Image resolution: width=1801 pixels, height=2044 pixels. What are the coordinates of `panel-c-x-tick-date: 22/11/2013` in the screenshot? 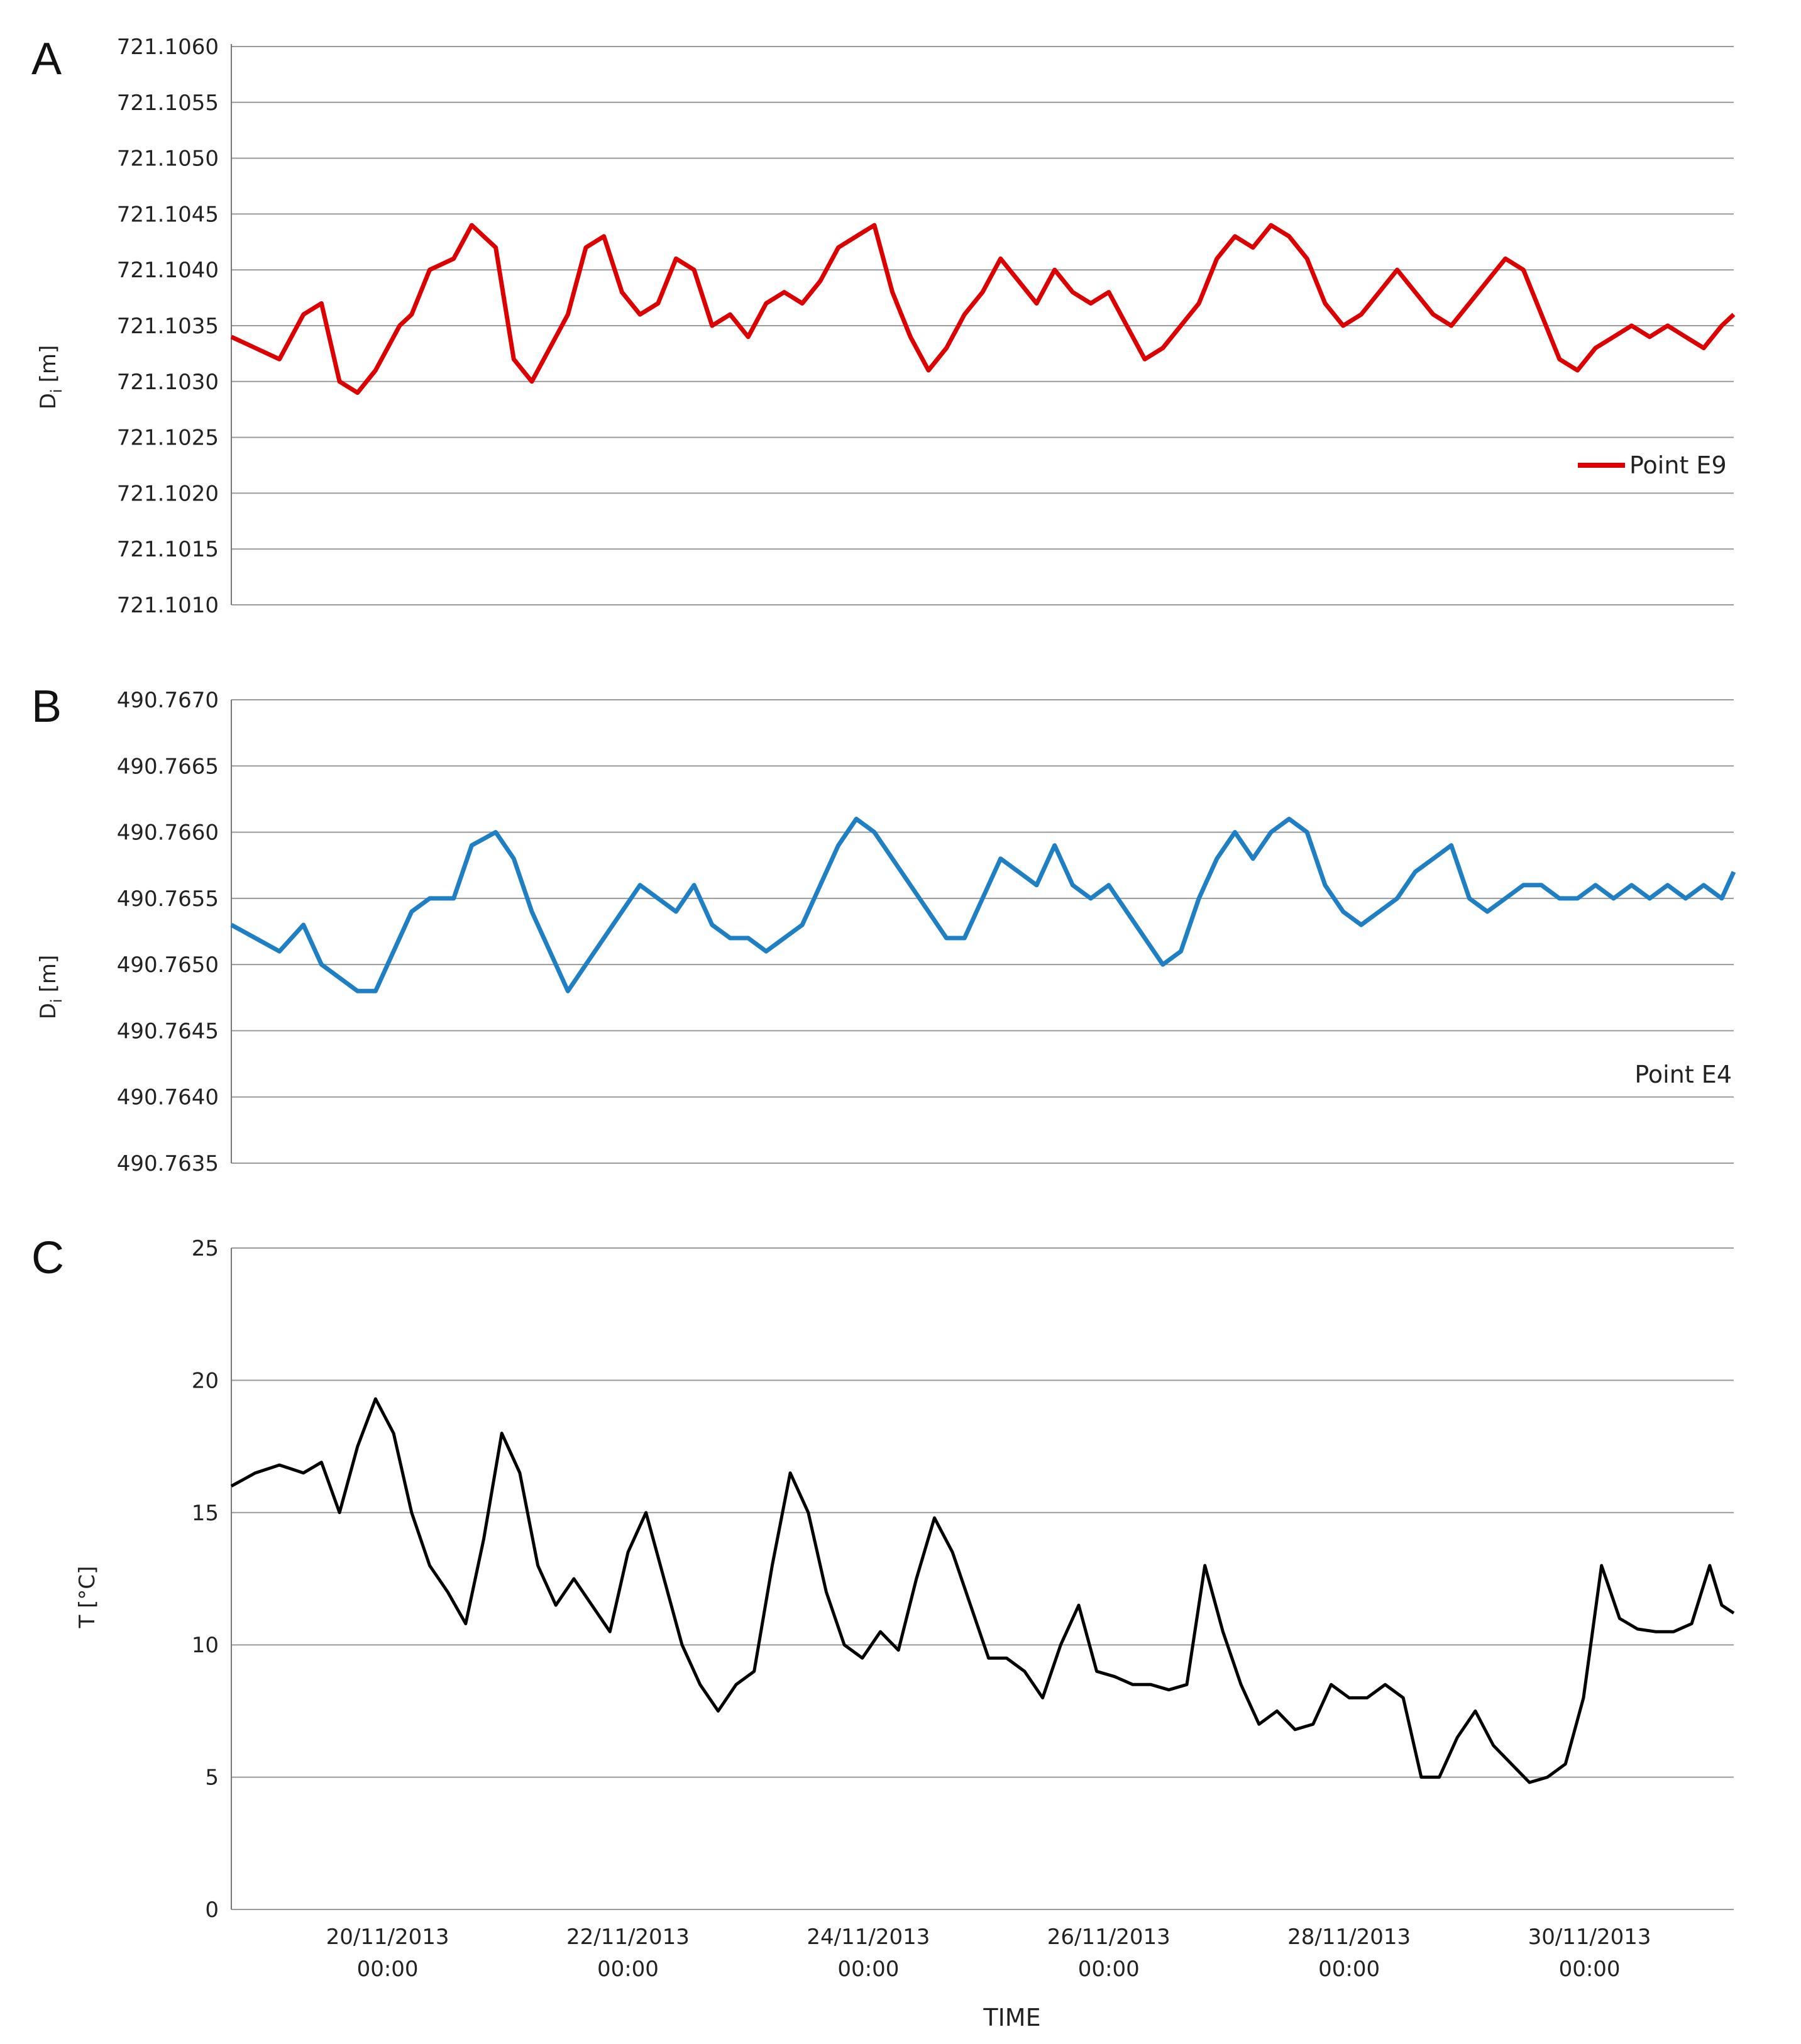 It's located at (628, 1938).